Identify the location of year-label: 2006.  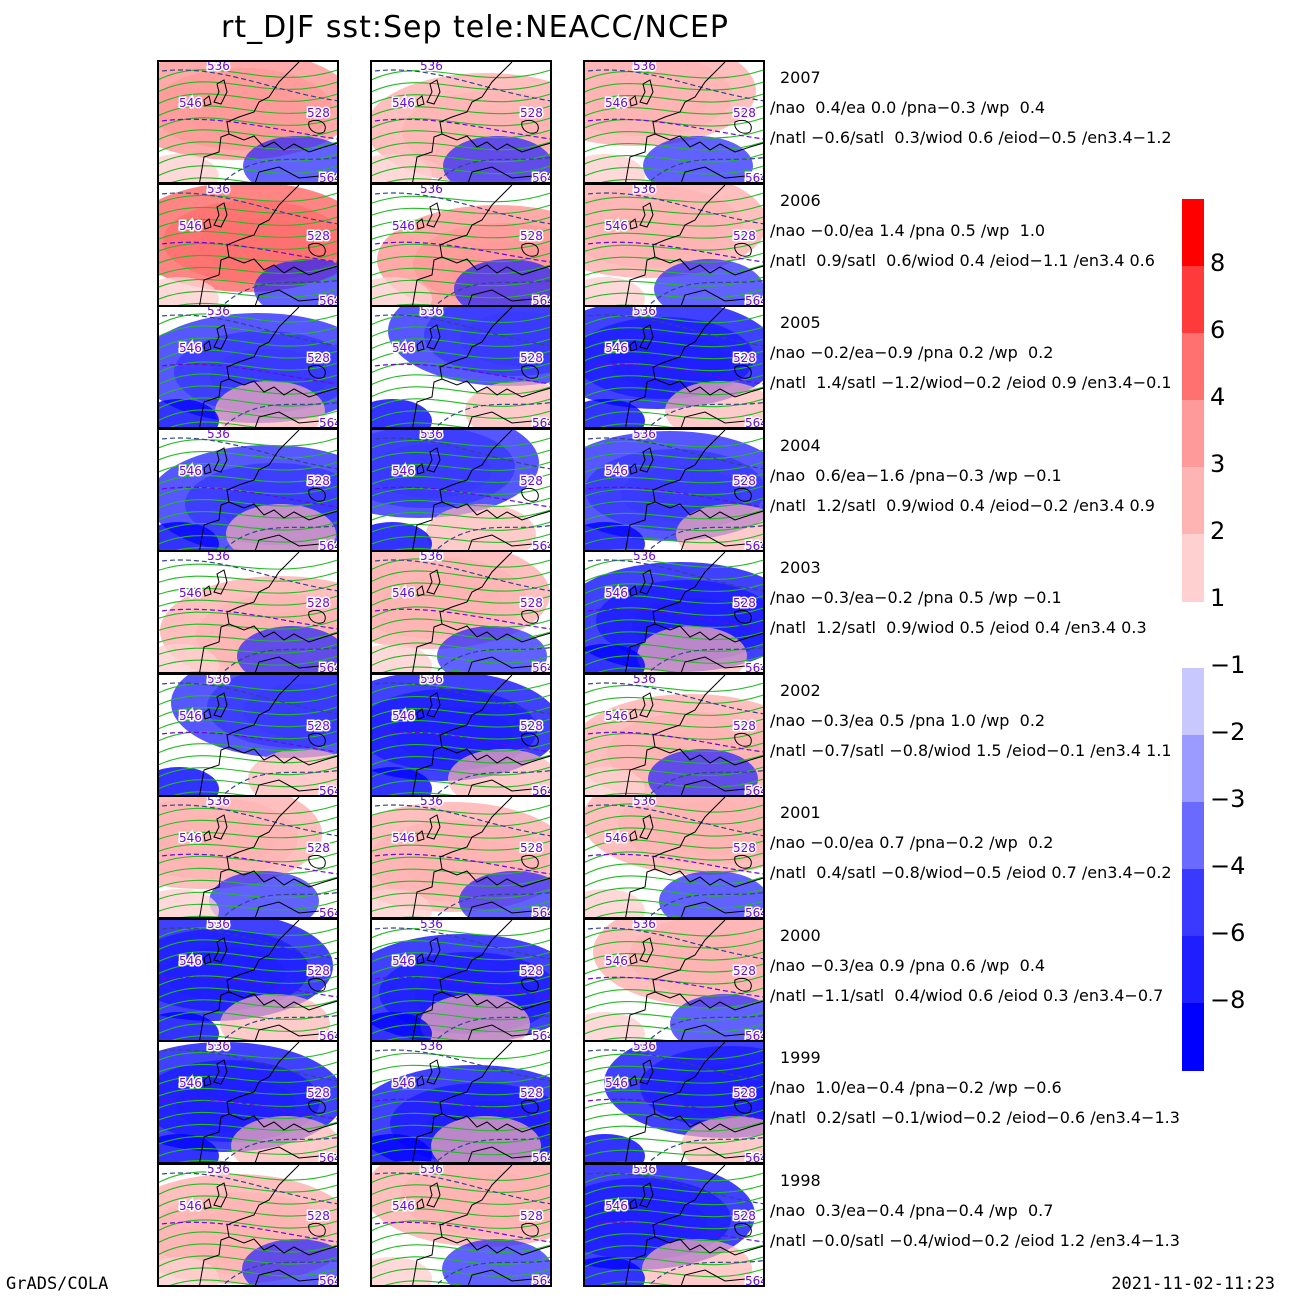
(800, 200).